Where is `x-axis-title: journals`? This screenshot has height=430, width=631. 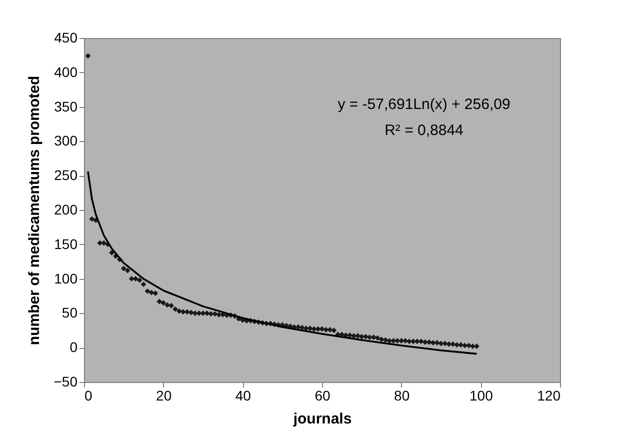 x-axis-title: journals is located at coordinates (322, 419).